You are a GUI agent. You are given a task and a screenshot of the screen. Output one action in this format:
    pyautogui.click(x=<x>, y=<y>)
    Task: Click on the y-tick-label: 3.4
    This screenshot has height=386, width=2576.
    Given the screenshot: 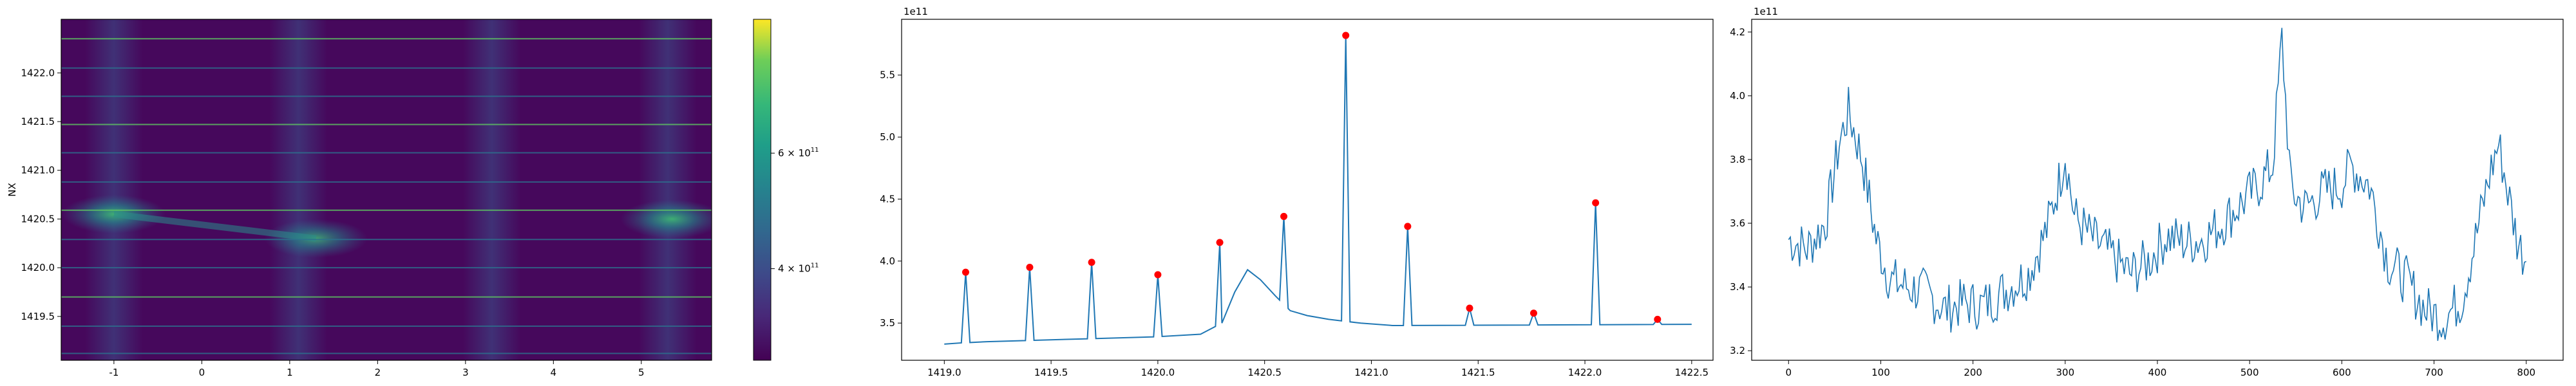 What is the action you would take?
    pyautogui.click(x=1737, y=287)
    